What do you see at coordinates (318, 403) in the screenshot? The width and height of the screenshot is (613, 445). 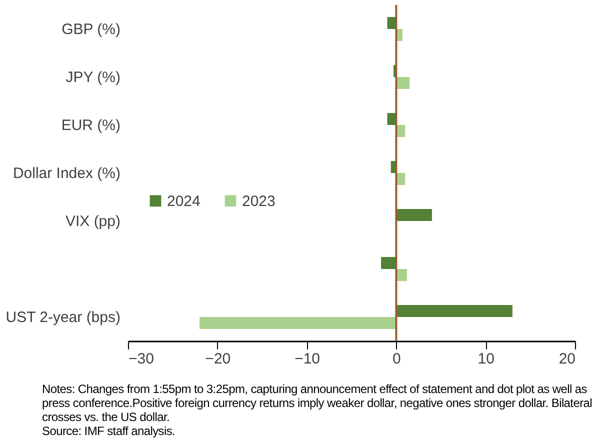 I see `text: Notes: Changes from 1:55pm to 3:25pm, capturing announcement effect of statement and dot plot as well as press conference.Positive foreign currency returns imply weaker dollar, negative ones stronger dollar. Bilateral crosses vs. the US dollar.` at bounding box center [318, 403].